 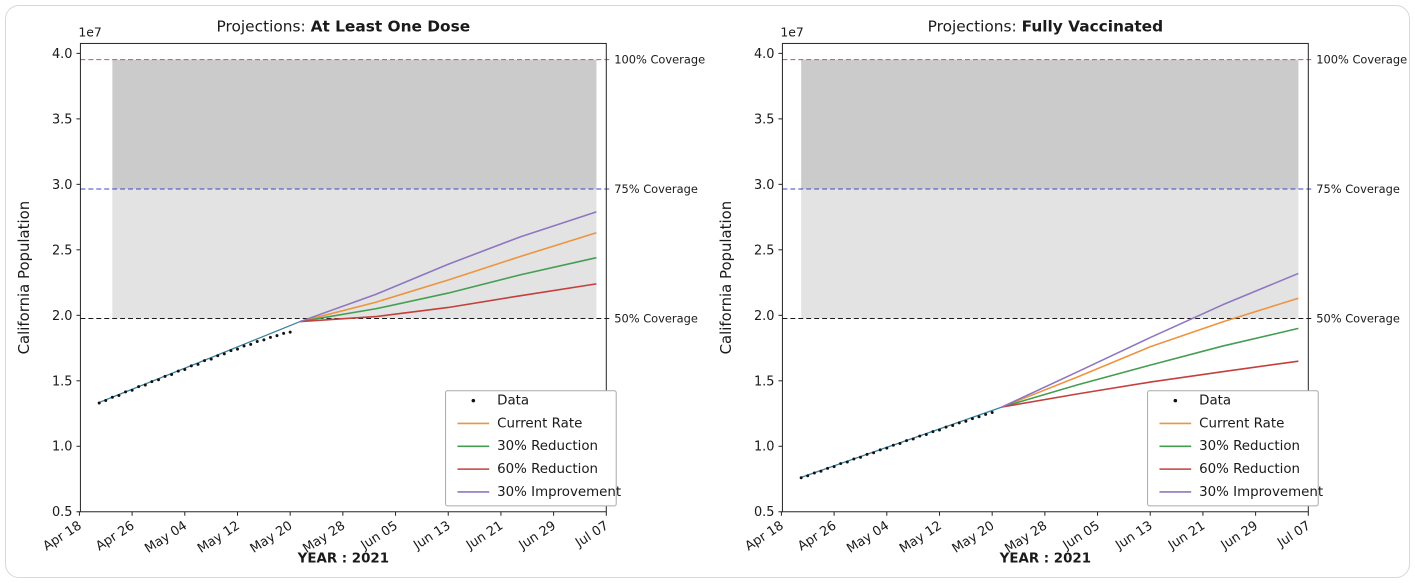 I want to click on x-tick-label: May 12, so click(x=219, y=537).